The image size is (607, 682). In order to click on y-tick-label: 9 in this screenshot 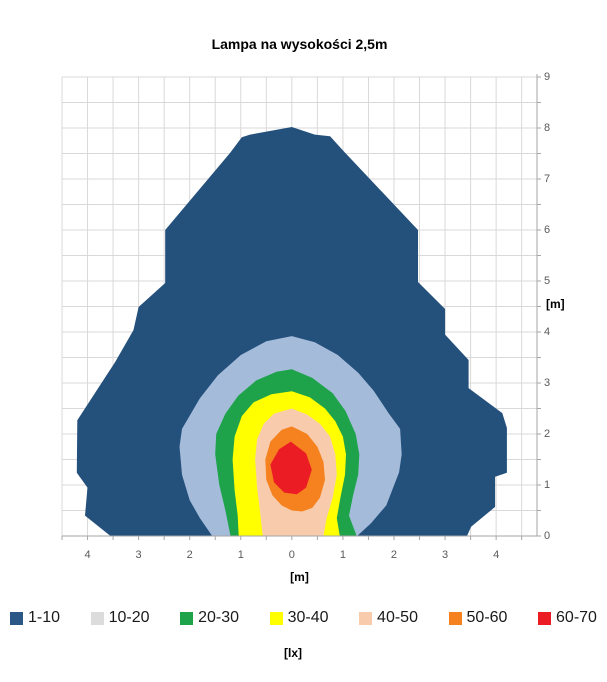, I will do `click(547, 77)`.